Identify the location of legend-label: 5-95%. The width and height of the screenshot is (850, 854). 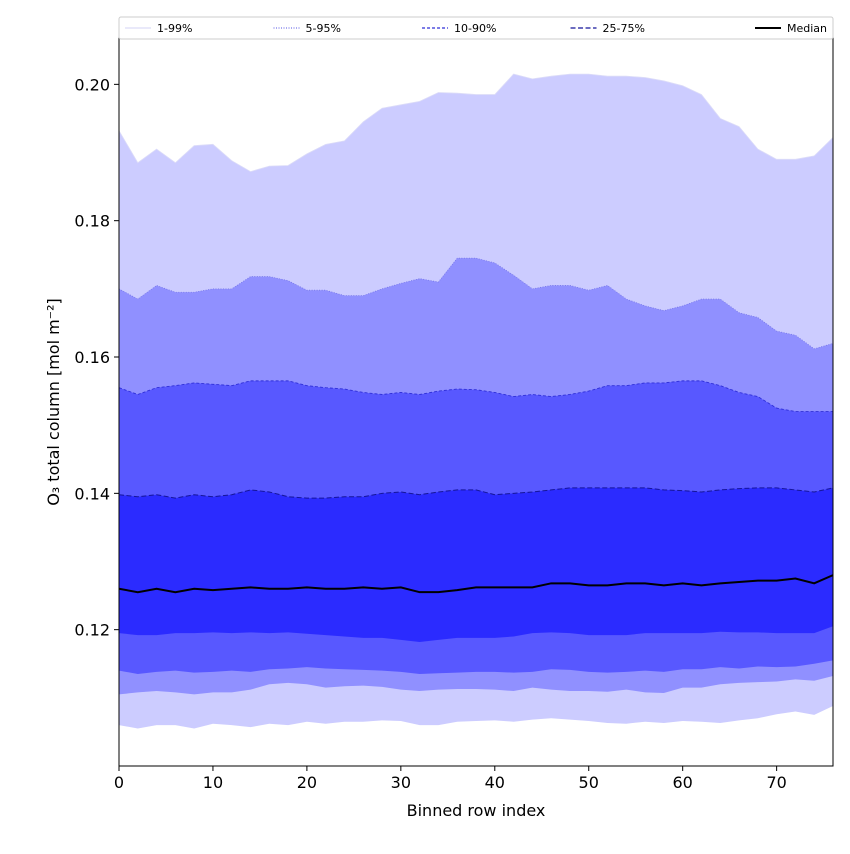
(323, 28).